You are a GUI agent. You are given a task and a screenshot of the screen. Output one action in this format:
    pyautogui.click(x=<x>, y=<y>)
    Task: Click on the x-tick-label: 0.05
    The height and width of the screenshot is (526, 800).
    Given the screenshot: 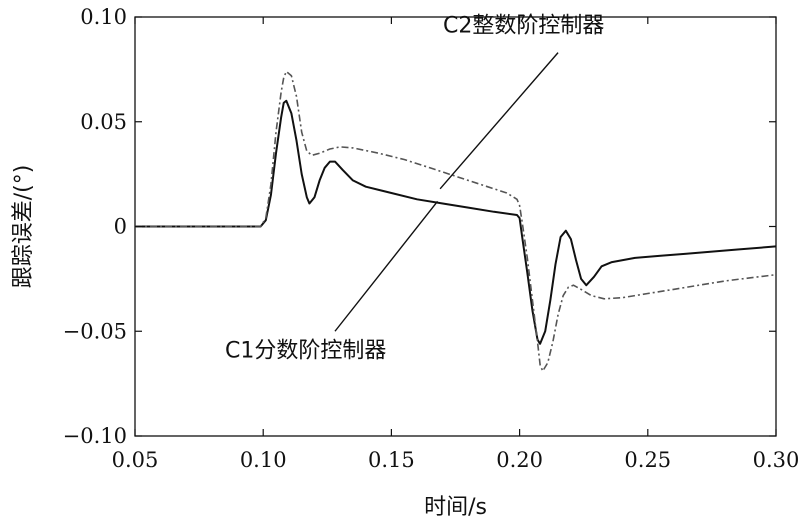 What is the action you would take?
    pyautogui.click(x=135, y=460)
    